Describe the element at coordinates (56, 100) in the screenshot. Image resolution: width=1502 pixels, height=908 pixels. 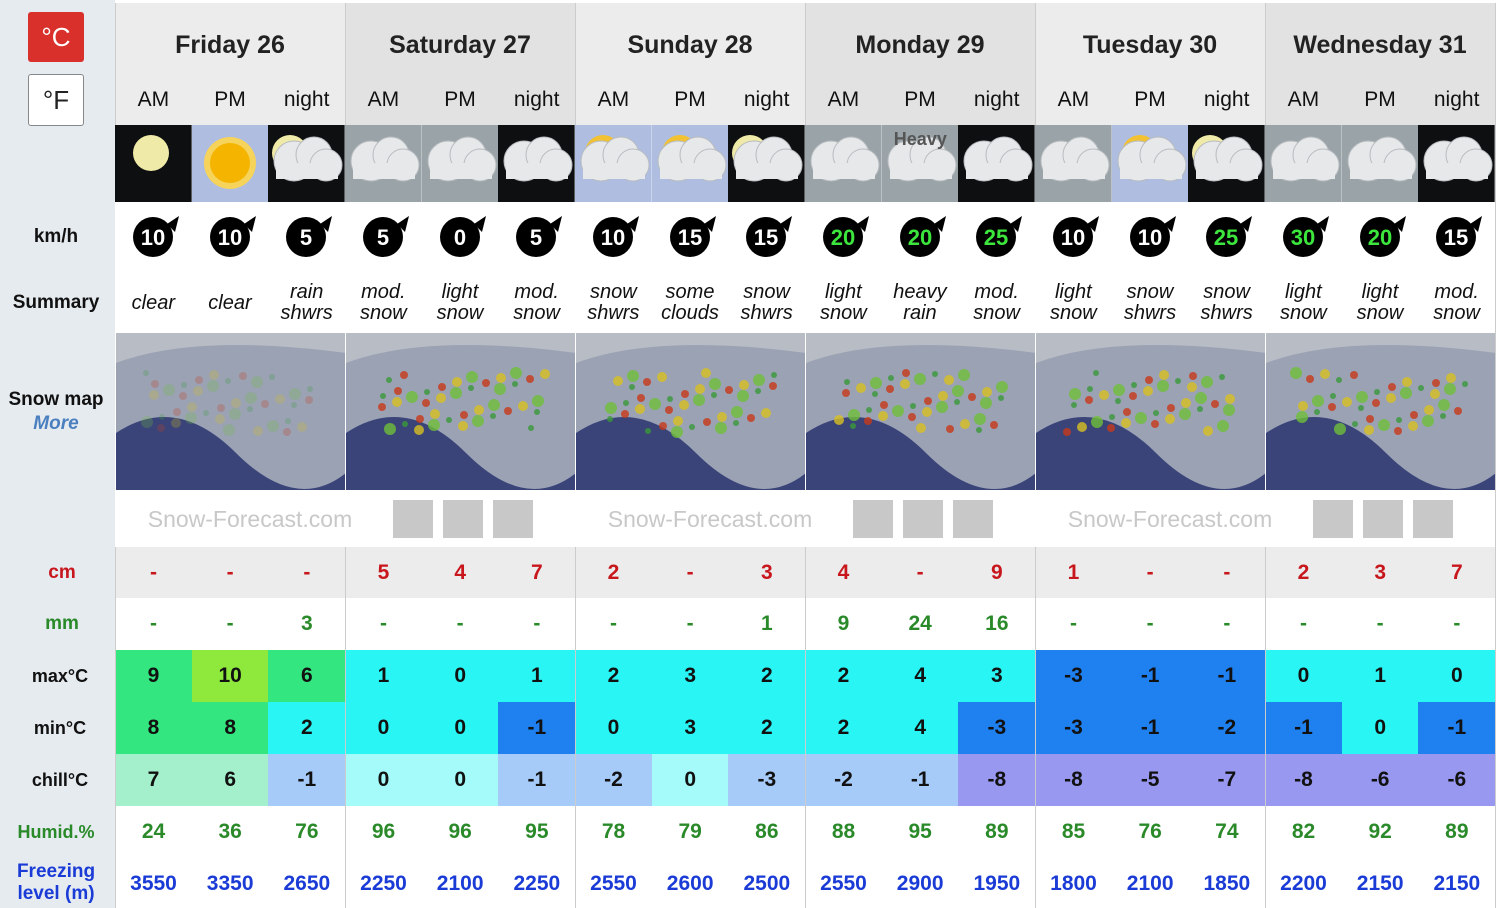
I see `fahrenheit-button: °F` at that location.